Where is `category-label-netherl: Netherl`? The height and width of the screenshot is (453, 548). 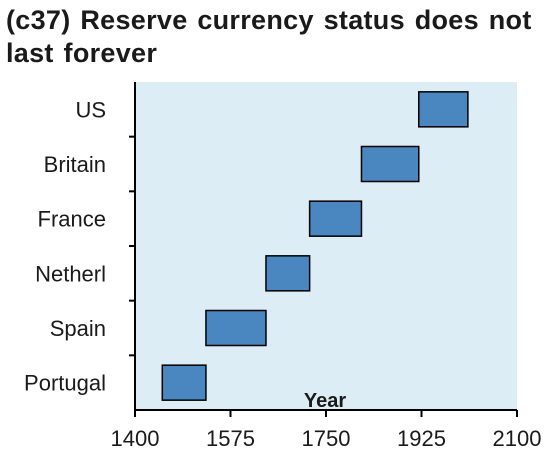
category-label-netherl: Netherl is located at coordinates (70, 273).